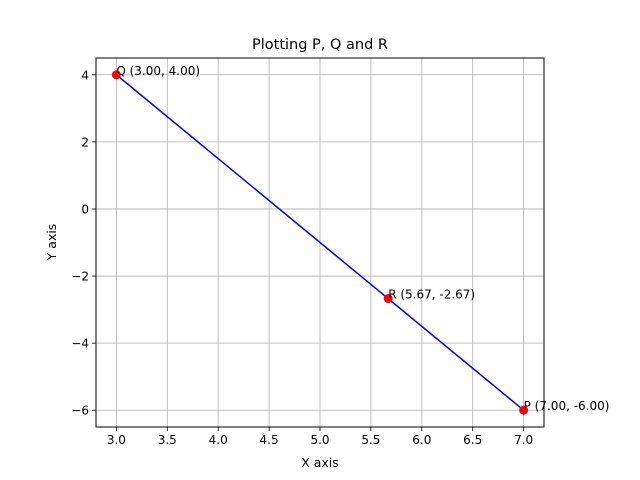  Describe the element at coordinates (269, 440) in the screenshot. I see `x-tick-label: 4.5` at that location.